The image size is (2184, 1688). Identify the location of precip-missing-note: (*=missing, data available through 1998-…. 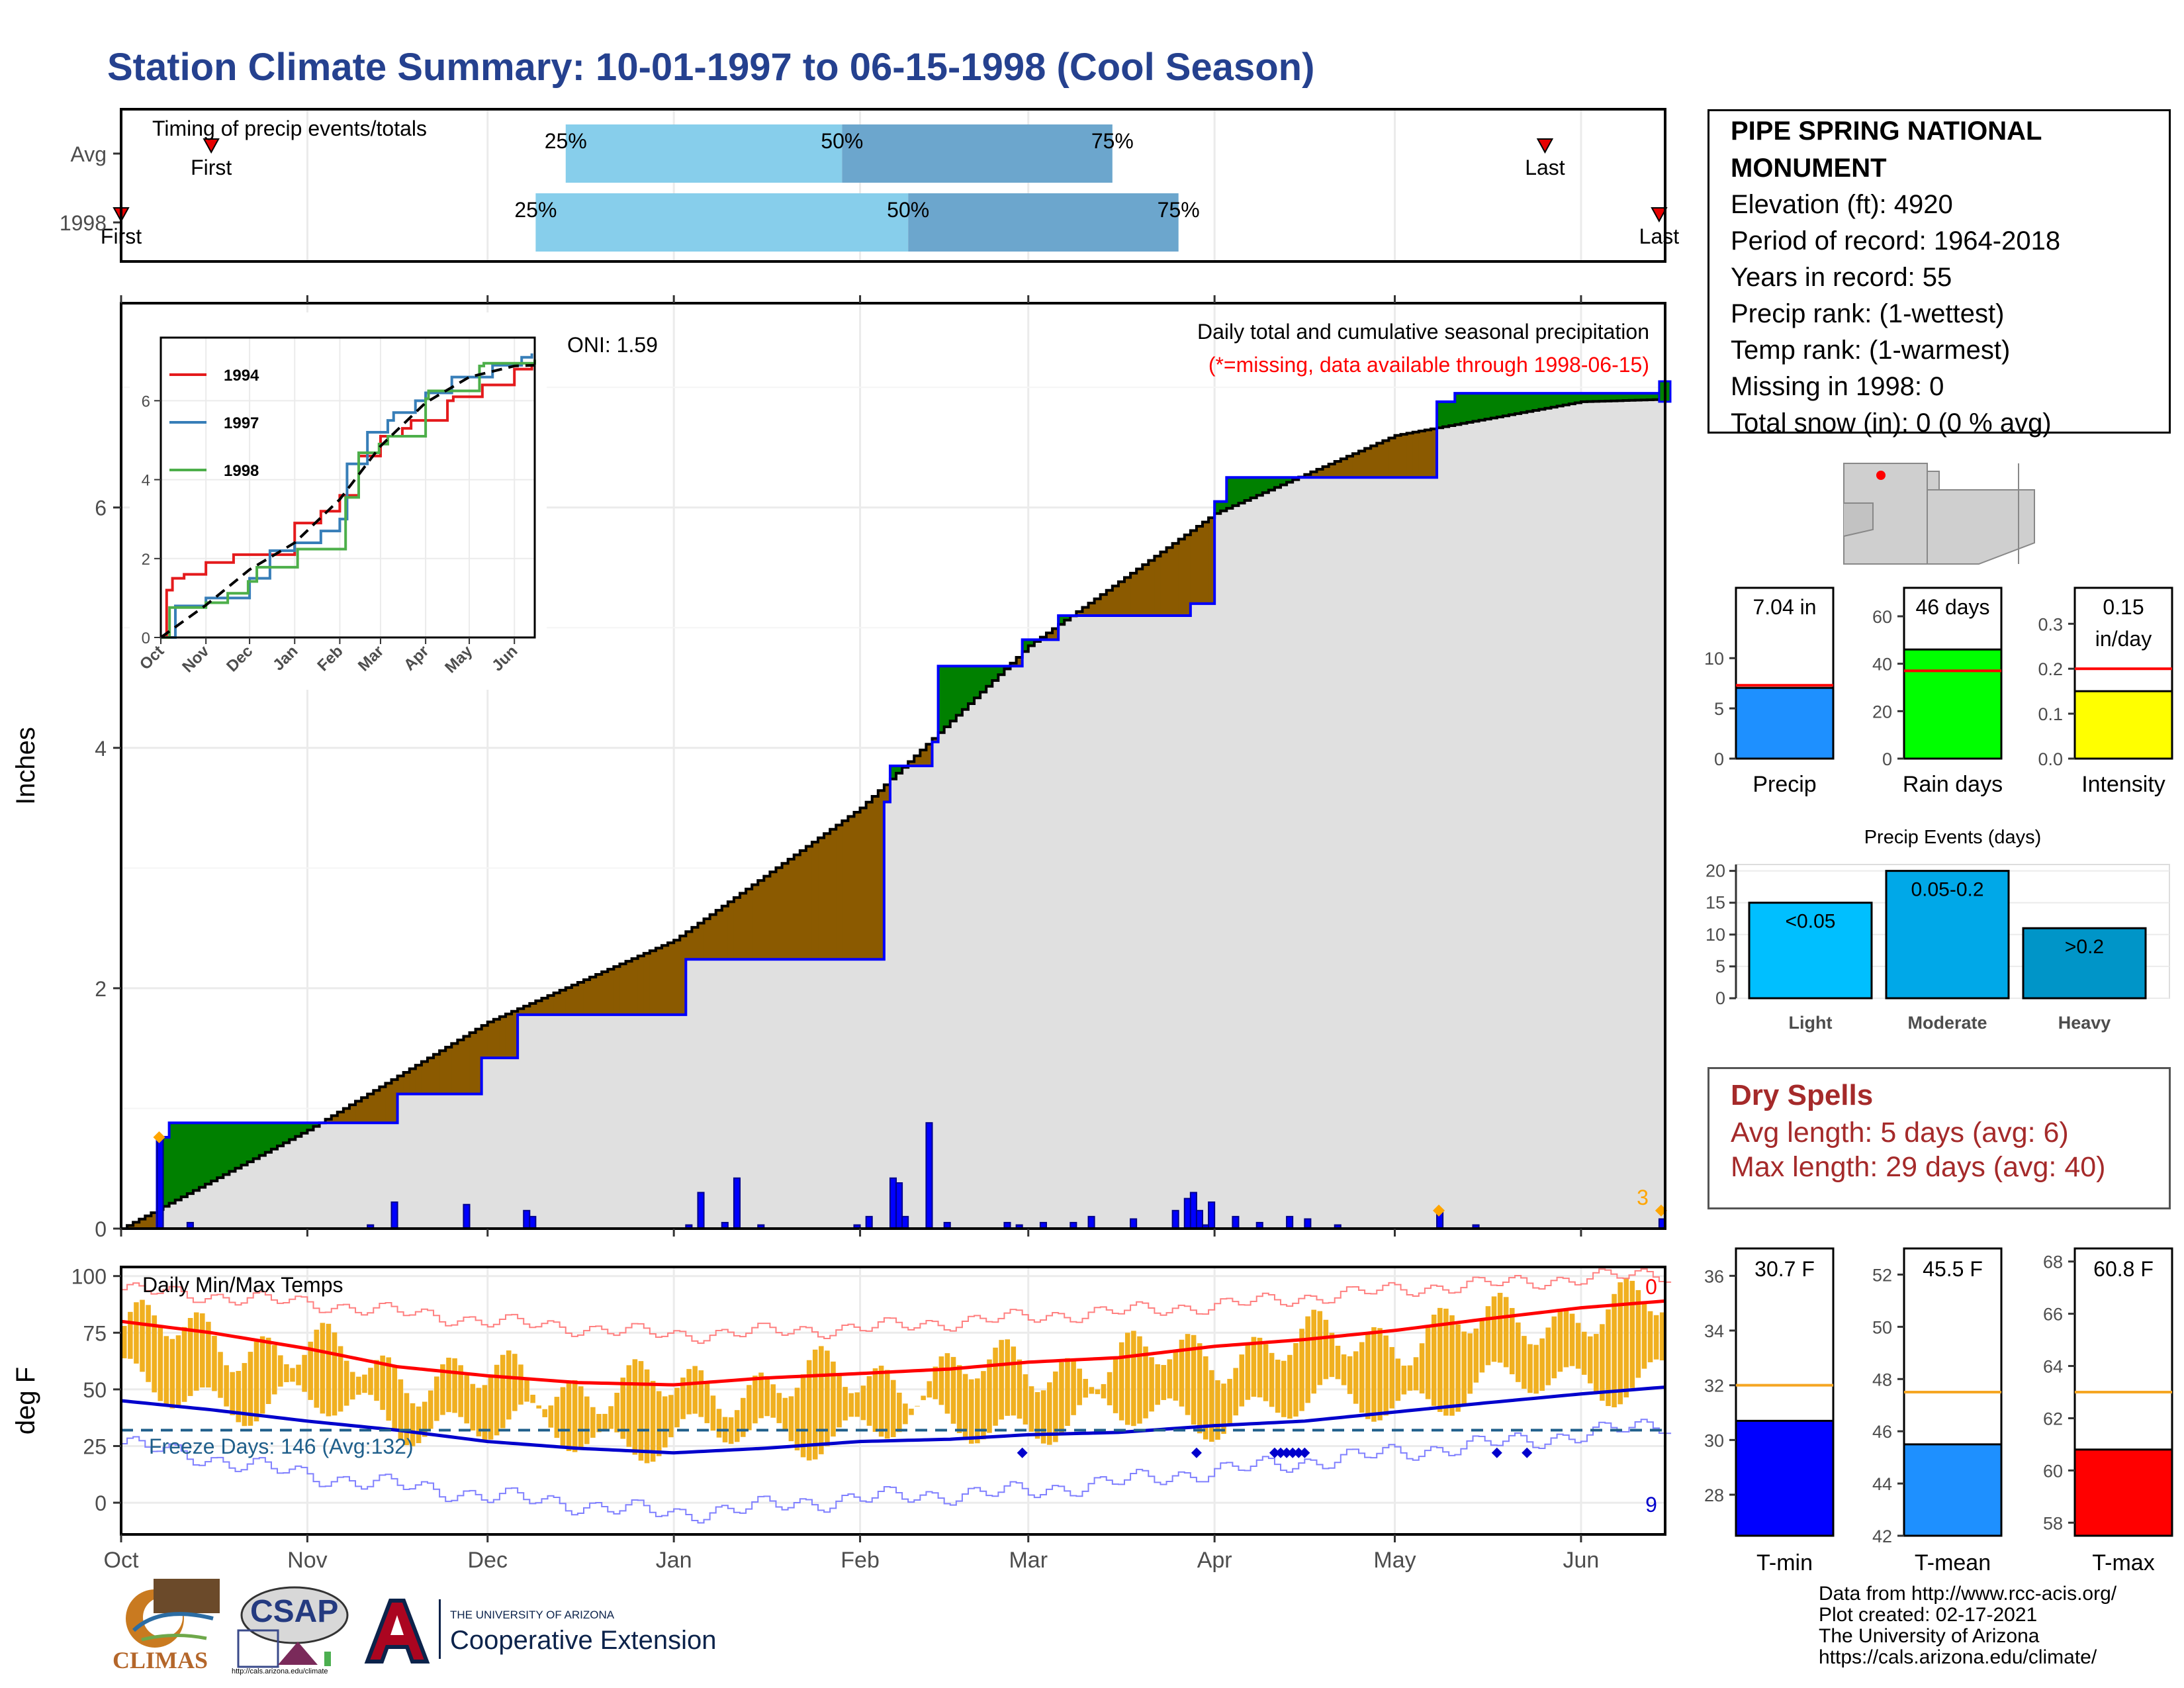
(1428, 365).